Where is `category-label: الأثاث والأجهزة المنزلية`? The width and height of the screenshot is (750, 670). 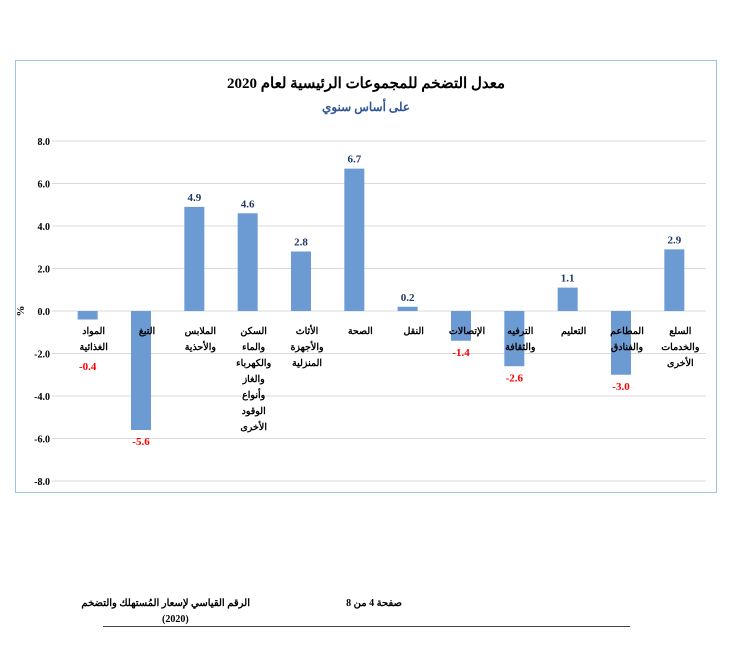
category-label: الأثاث والأجهزة المنزلية is located at coordinates (307, 347).